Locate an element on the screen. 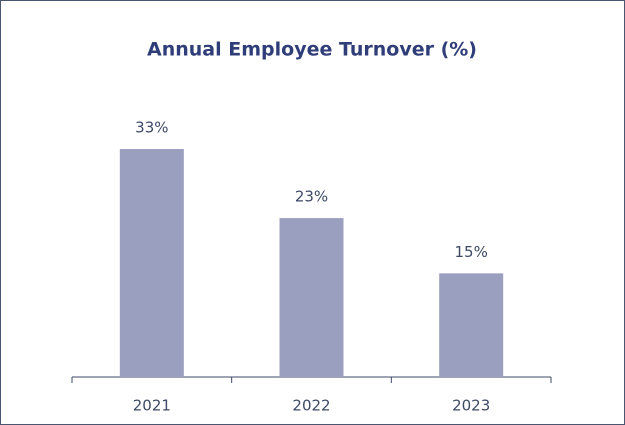  data-label: 23% is located at coordinates (311, 197).